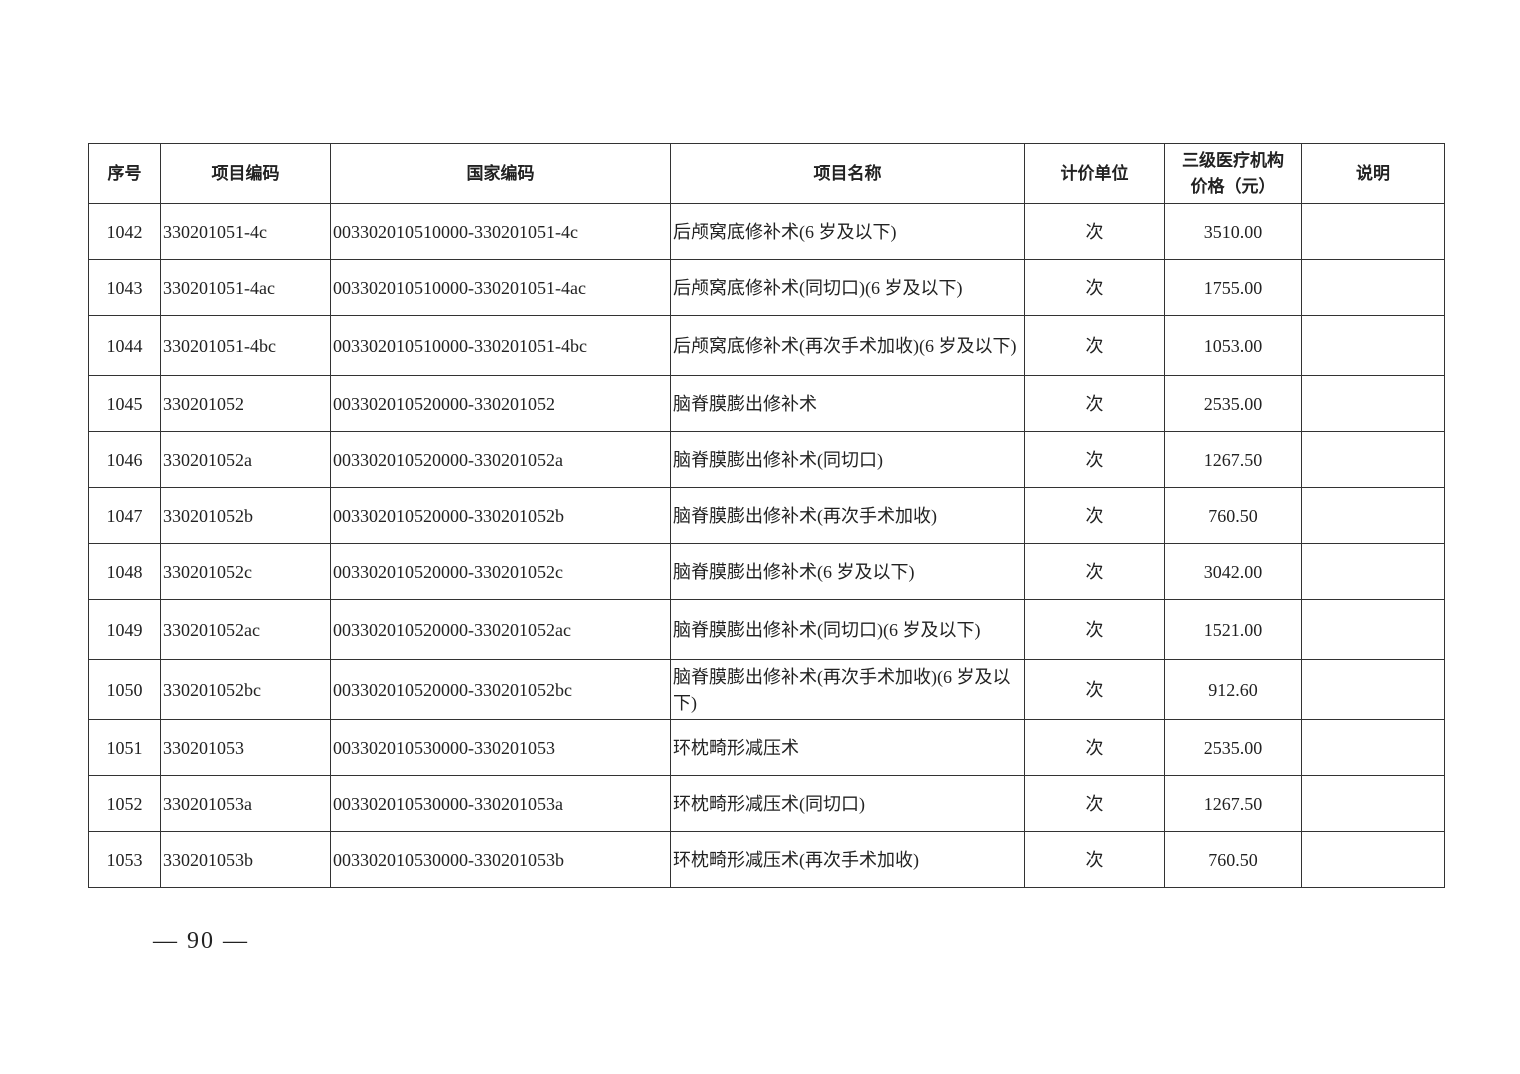 The height and width of the screenshot is (1074, 1520). I want to click on row-no: 1053, so click(124, 859).